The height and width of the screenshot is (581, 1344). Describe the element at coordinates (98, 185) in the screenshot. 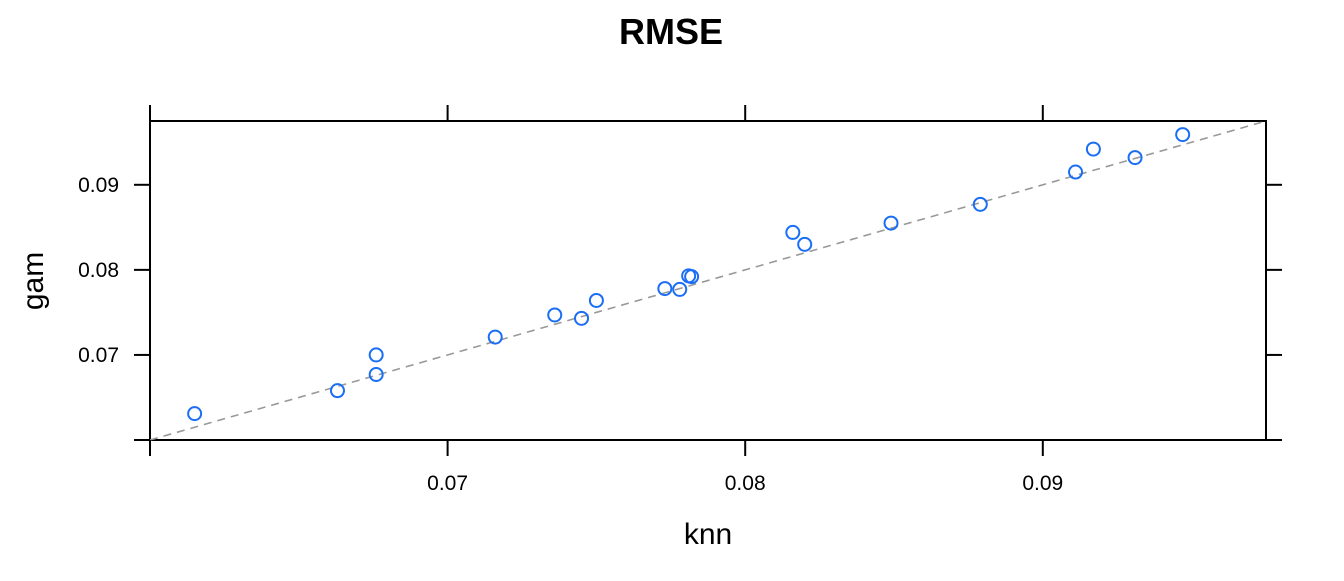

I see `y-tick-label: 0.09` at that location.